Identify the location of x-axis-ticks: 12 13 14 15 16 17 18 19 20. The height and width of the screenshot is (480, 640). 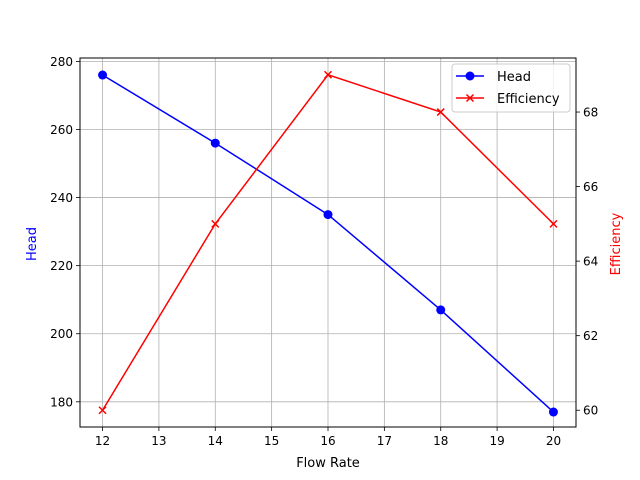
(328, 437).